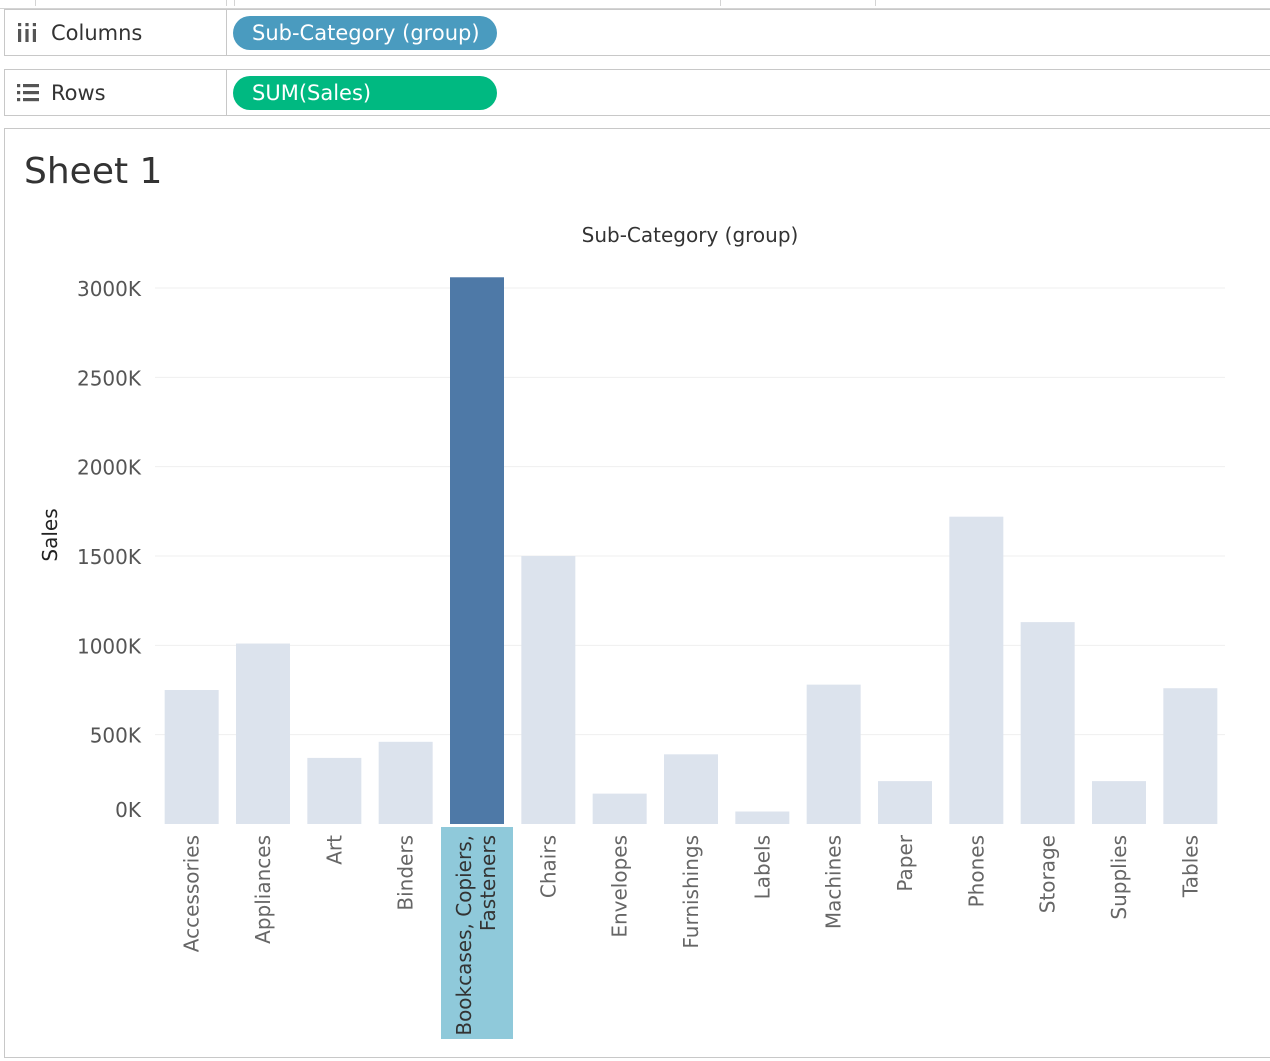 The height and width of the screenshot is (1061, 1270). Describe the element at coordinates (905, 862) in the screenshot. I see `x-category-label: Paper` at that location.